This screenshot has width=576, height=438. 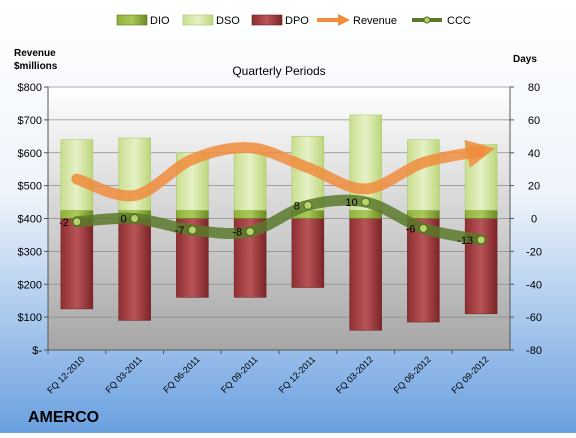 What do you see at coordinates (534, 88) in the screenshot?
I see `right-tick-label: 80` at bounding box center [534, 88].